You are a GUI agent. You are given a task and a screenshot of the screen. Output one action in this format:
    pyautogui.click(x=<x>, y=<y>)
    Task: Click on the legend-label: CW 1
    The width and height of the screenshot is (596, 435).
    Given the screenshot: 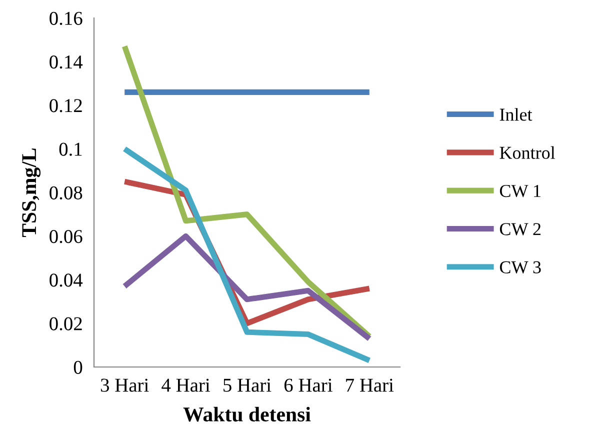 What is the action you would take?
    pyautogui.click(x=520, y=191)
    